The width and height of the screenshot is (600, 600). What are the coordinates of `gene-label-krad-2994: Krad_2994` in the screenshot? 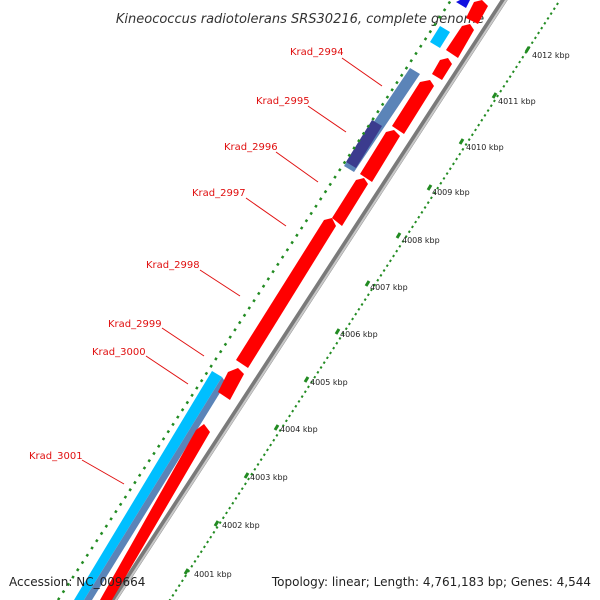 It's located at (317, 52).